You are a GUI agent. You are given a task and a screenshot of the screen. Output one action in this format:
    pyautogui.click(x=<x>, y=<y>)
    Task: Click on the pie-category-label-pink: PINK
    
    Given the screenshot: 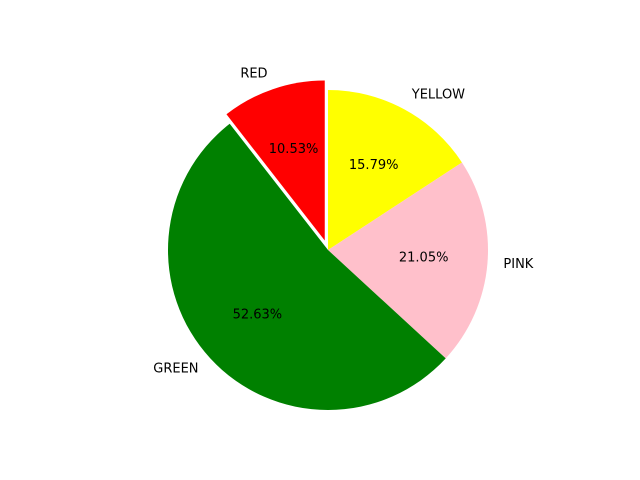 What is the action you would take?
    pyautogui.click(x=518, y=264)
    